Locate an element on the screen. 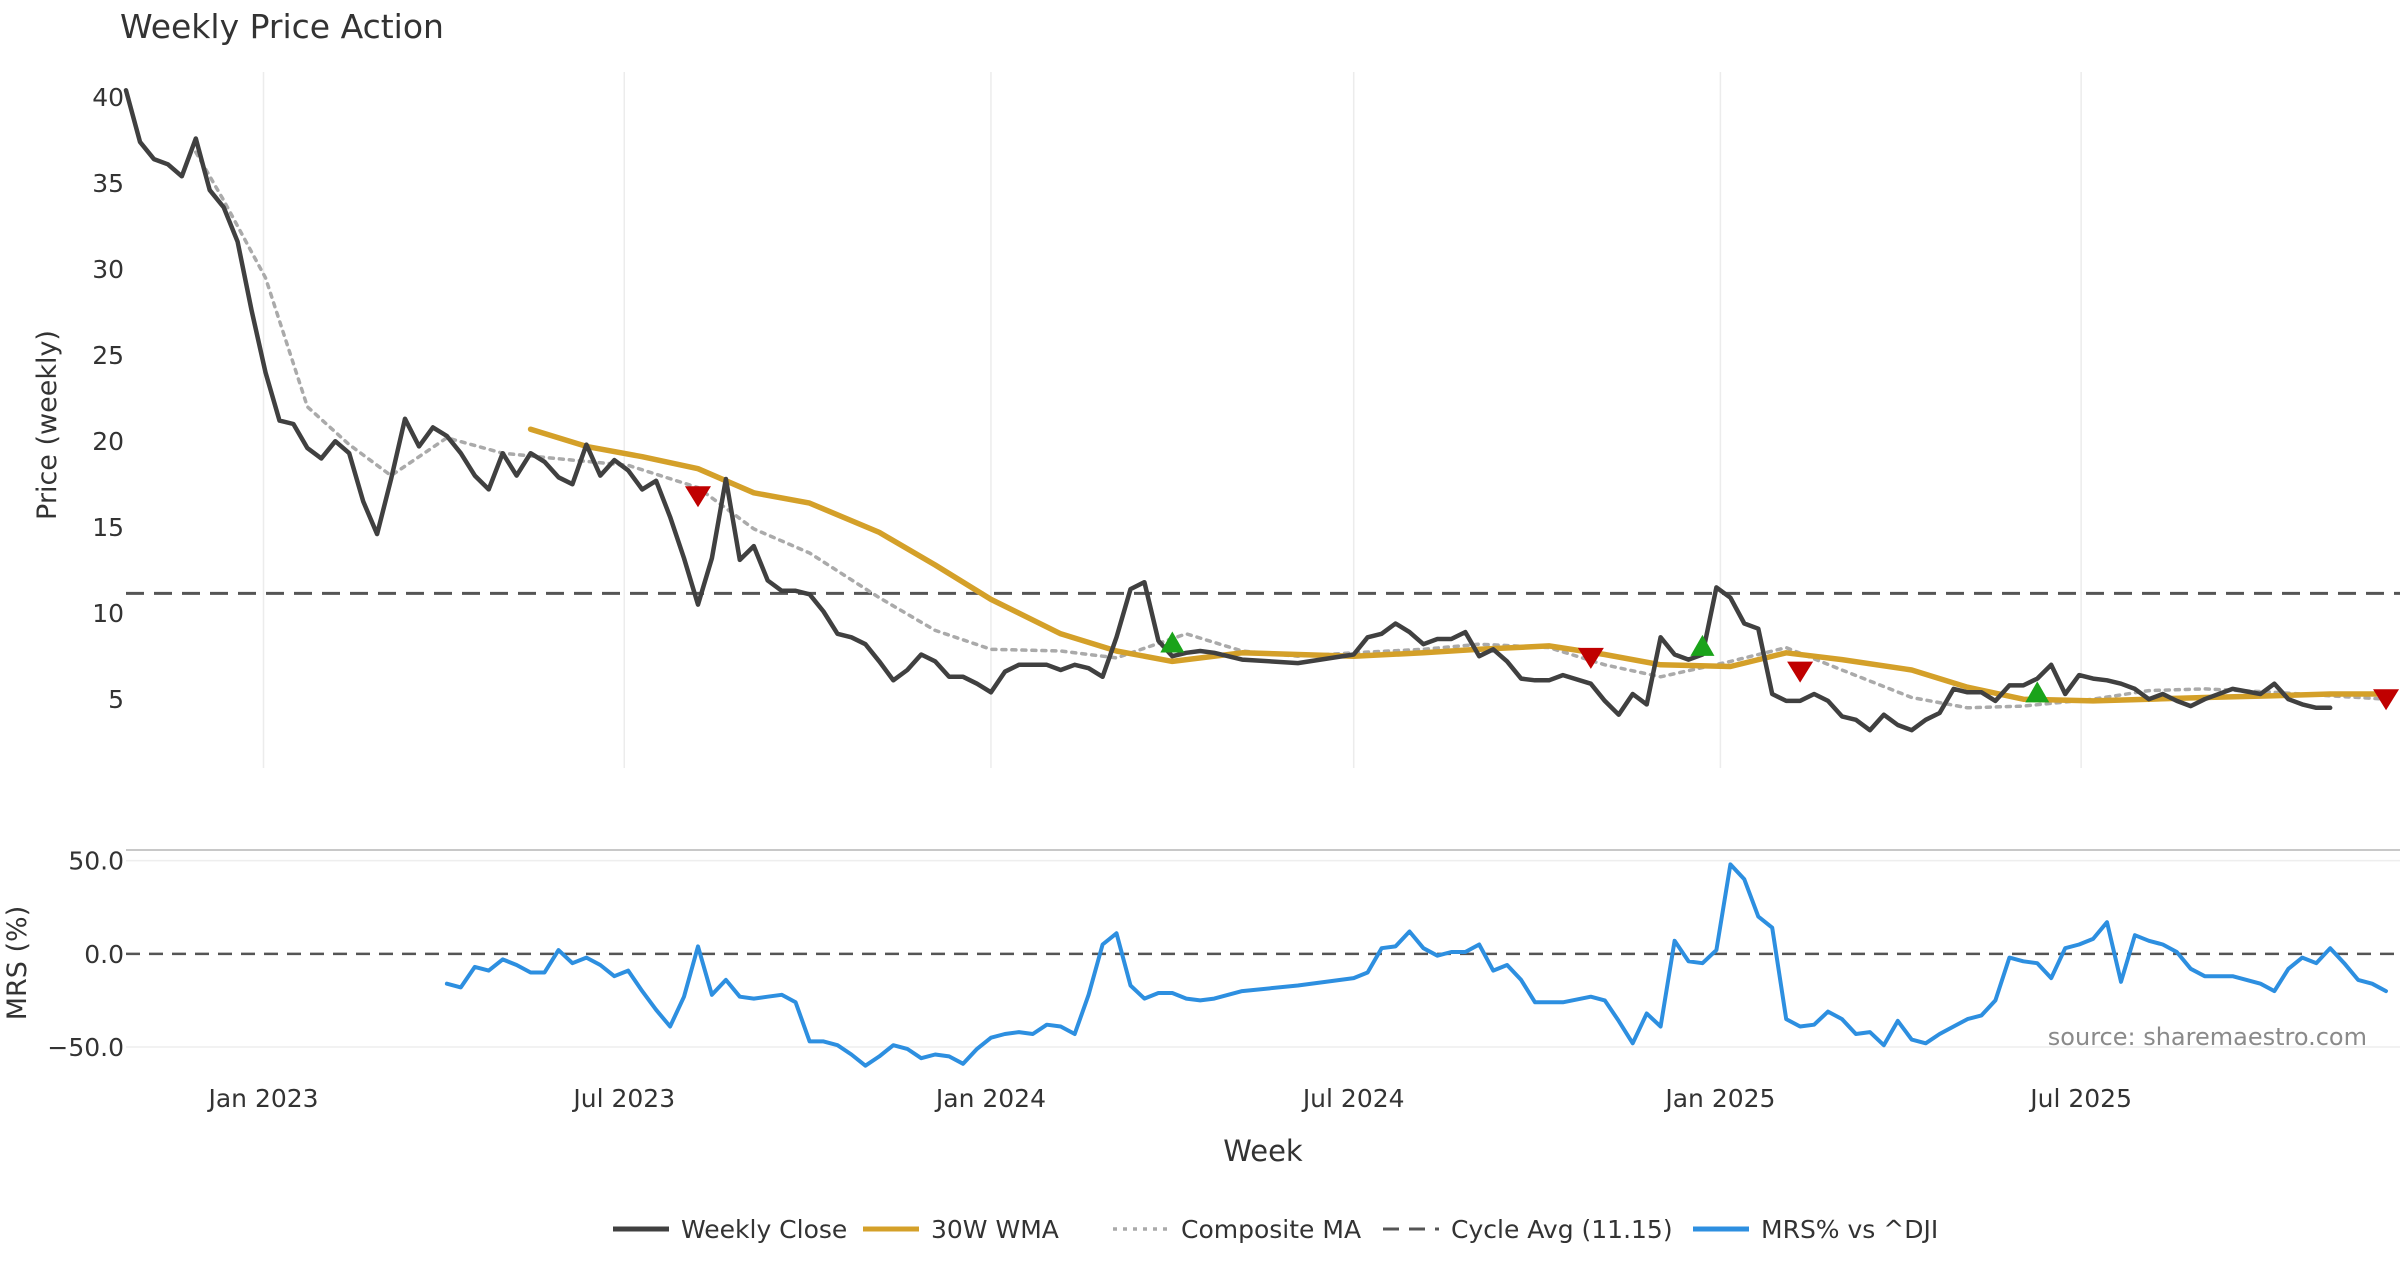 The height and width of the screenshot is (1264, 2400). legend-label: MRS% vs ^DJI is located at coordinates (1849, 1229).